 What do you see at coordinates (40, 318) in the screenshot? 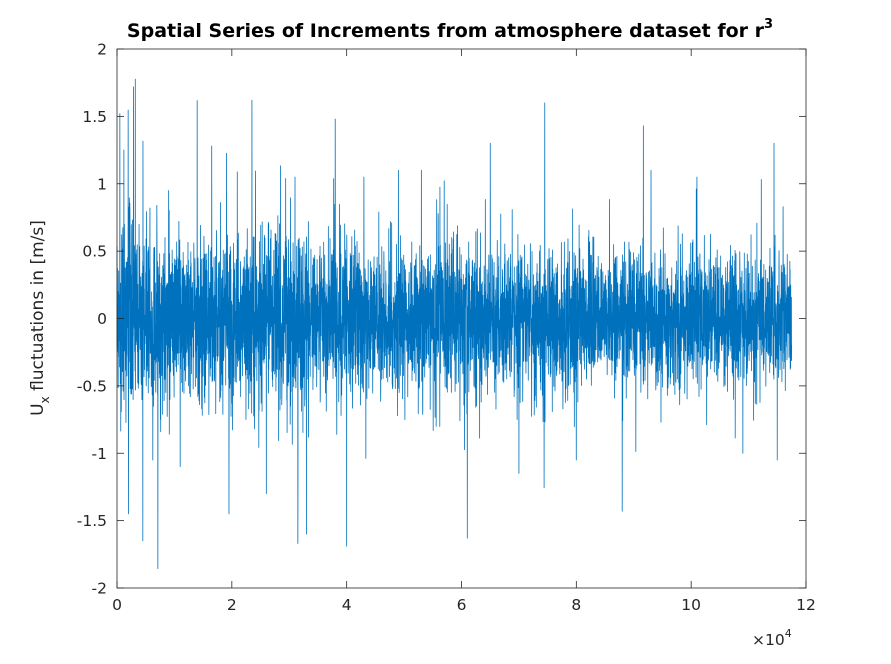
I see `y-axis-label: Ux fluctuations in [m/s]` at bounding box center [40, 318].